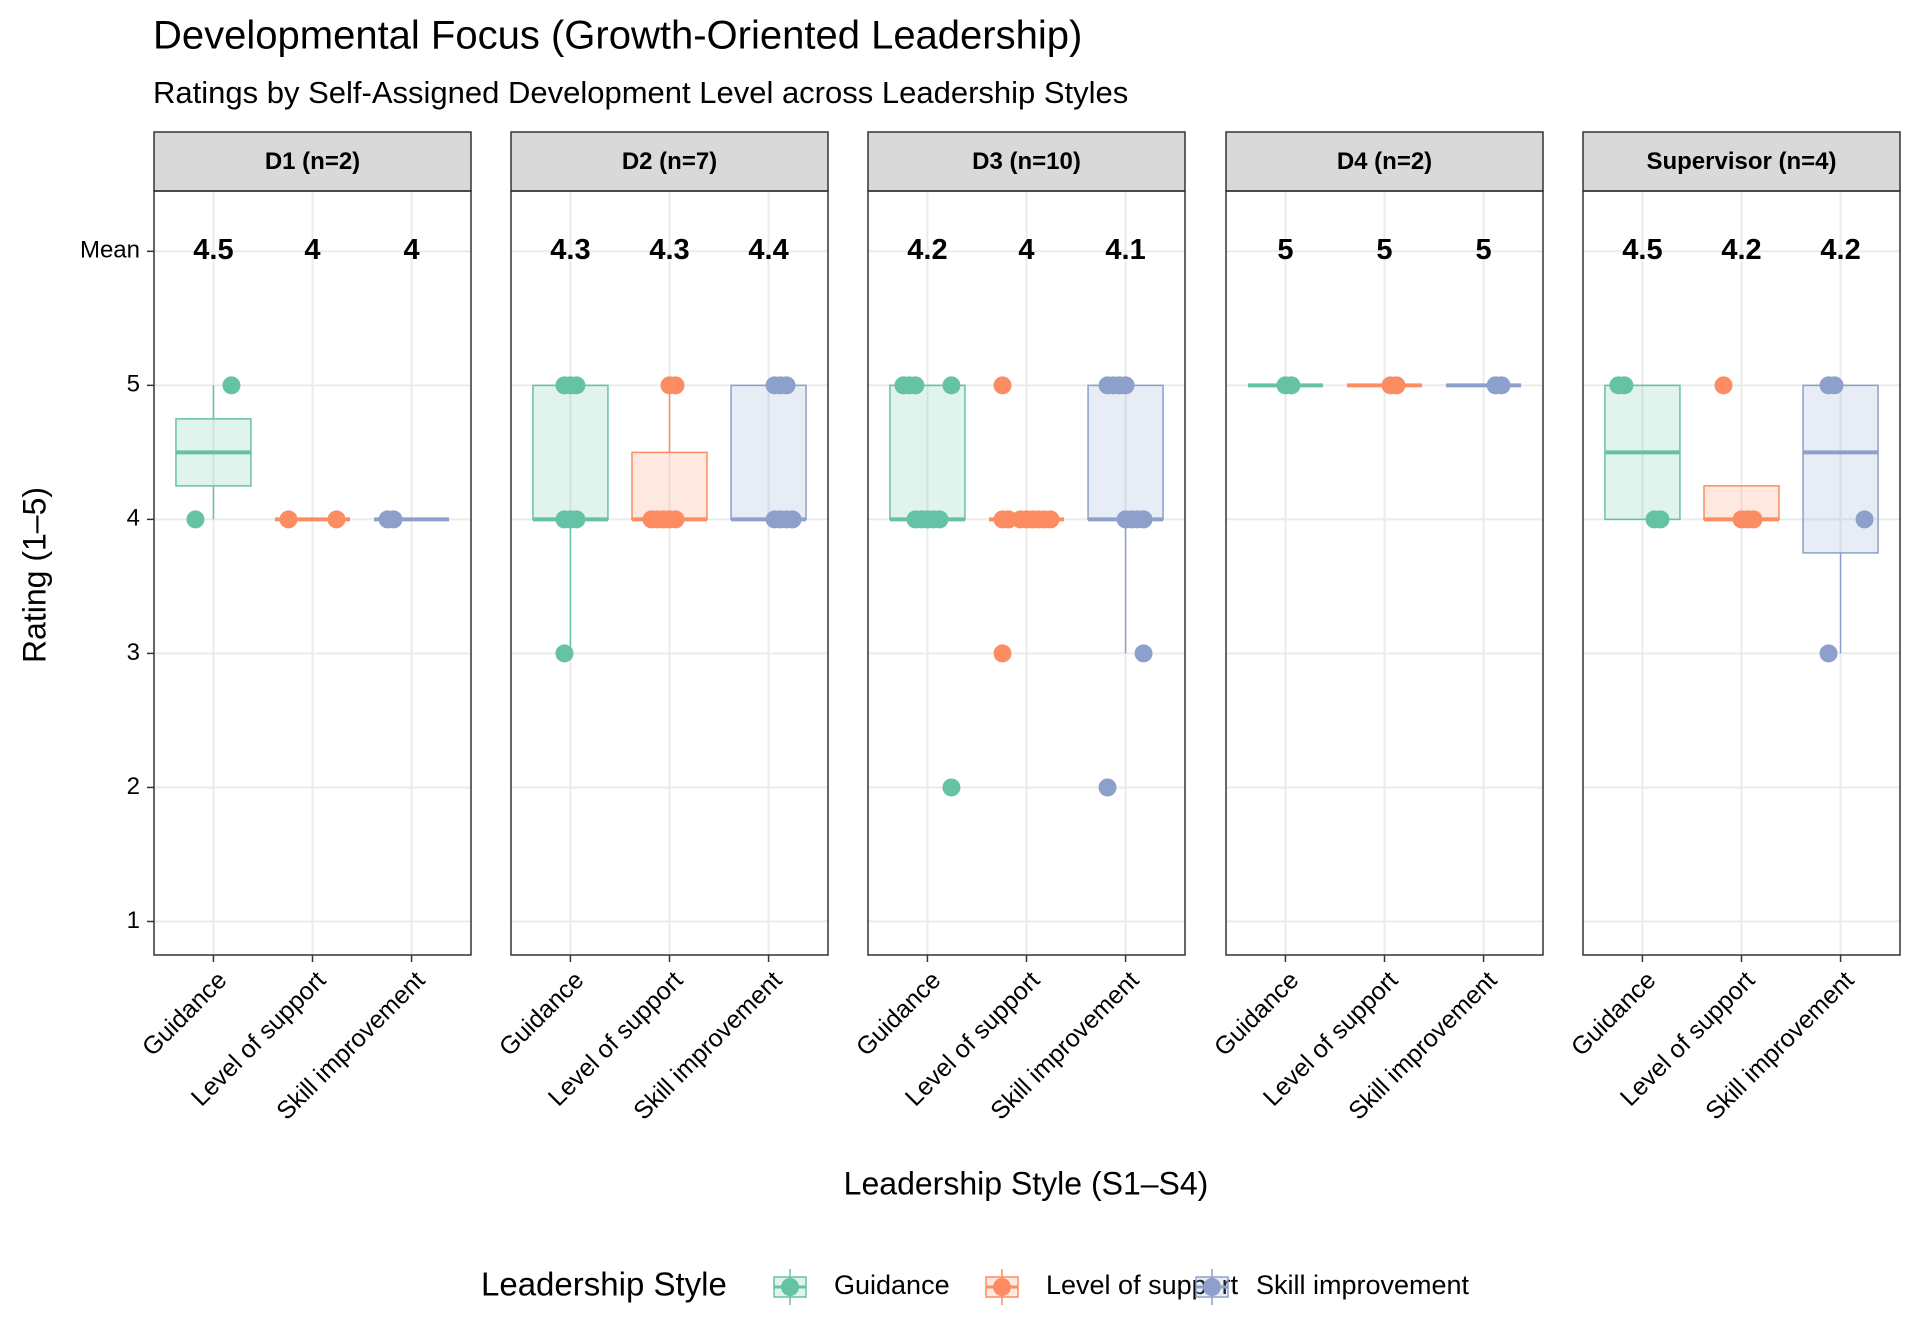 The height and width of the screenshot is (1344, 1920). I want to click on facet-label: D1 (n=2), so click(312, 161).